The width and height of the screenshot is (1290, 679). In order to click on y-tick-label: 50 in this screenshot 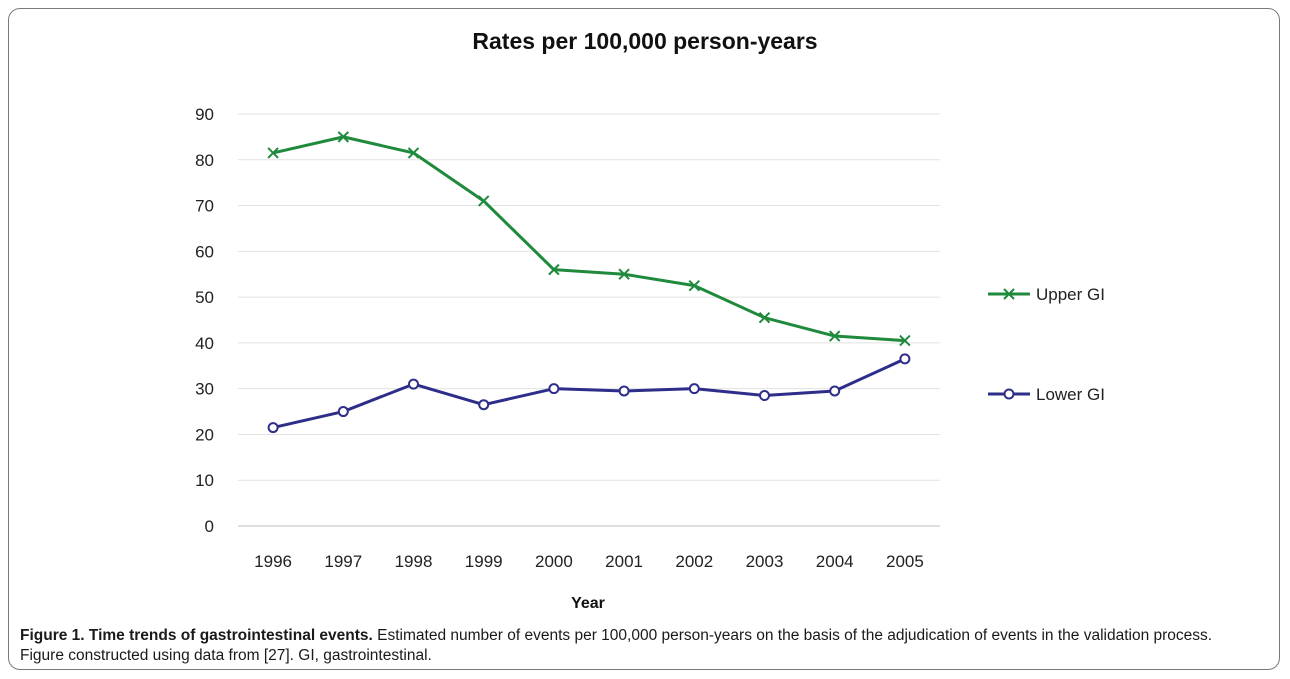, I will do `click(204, 297)`.